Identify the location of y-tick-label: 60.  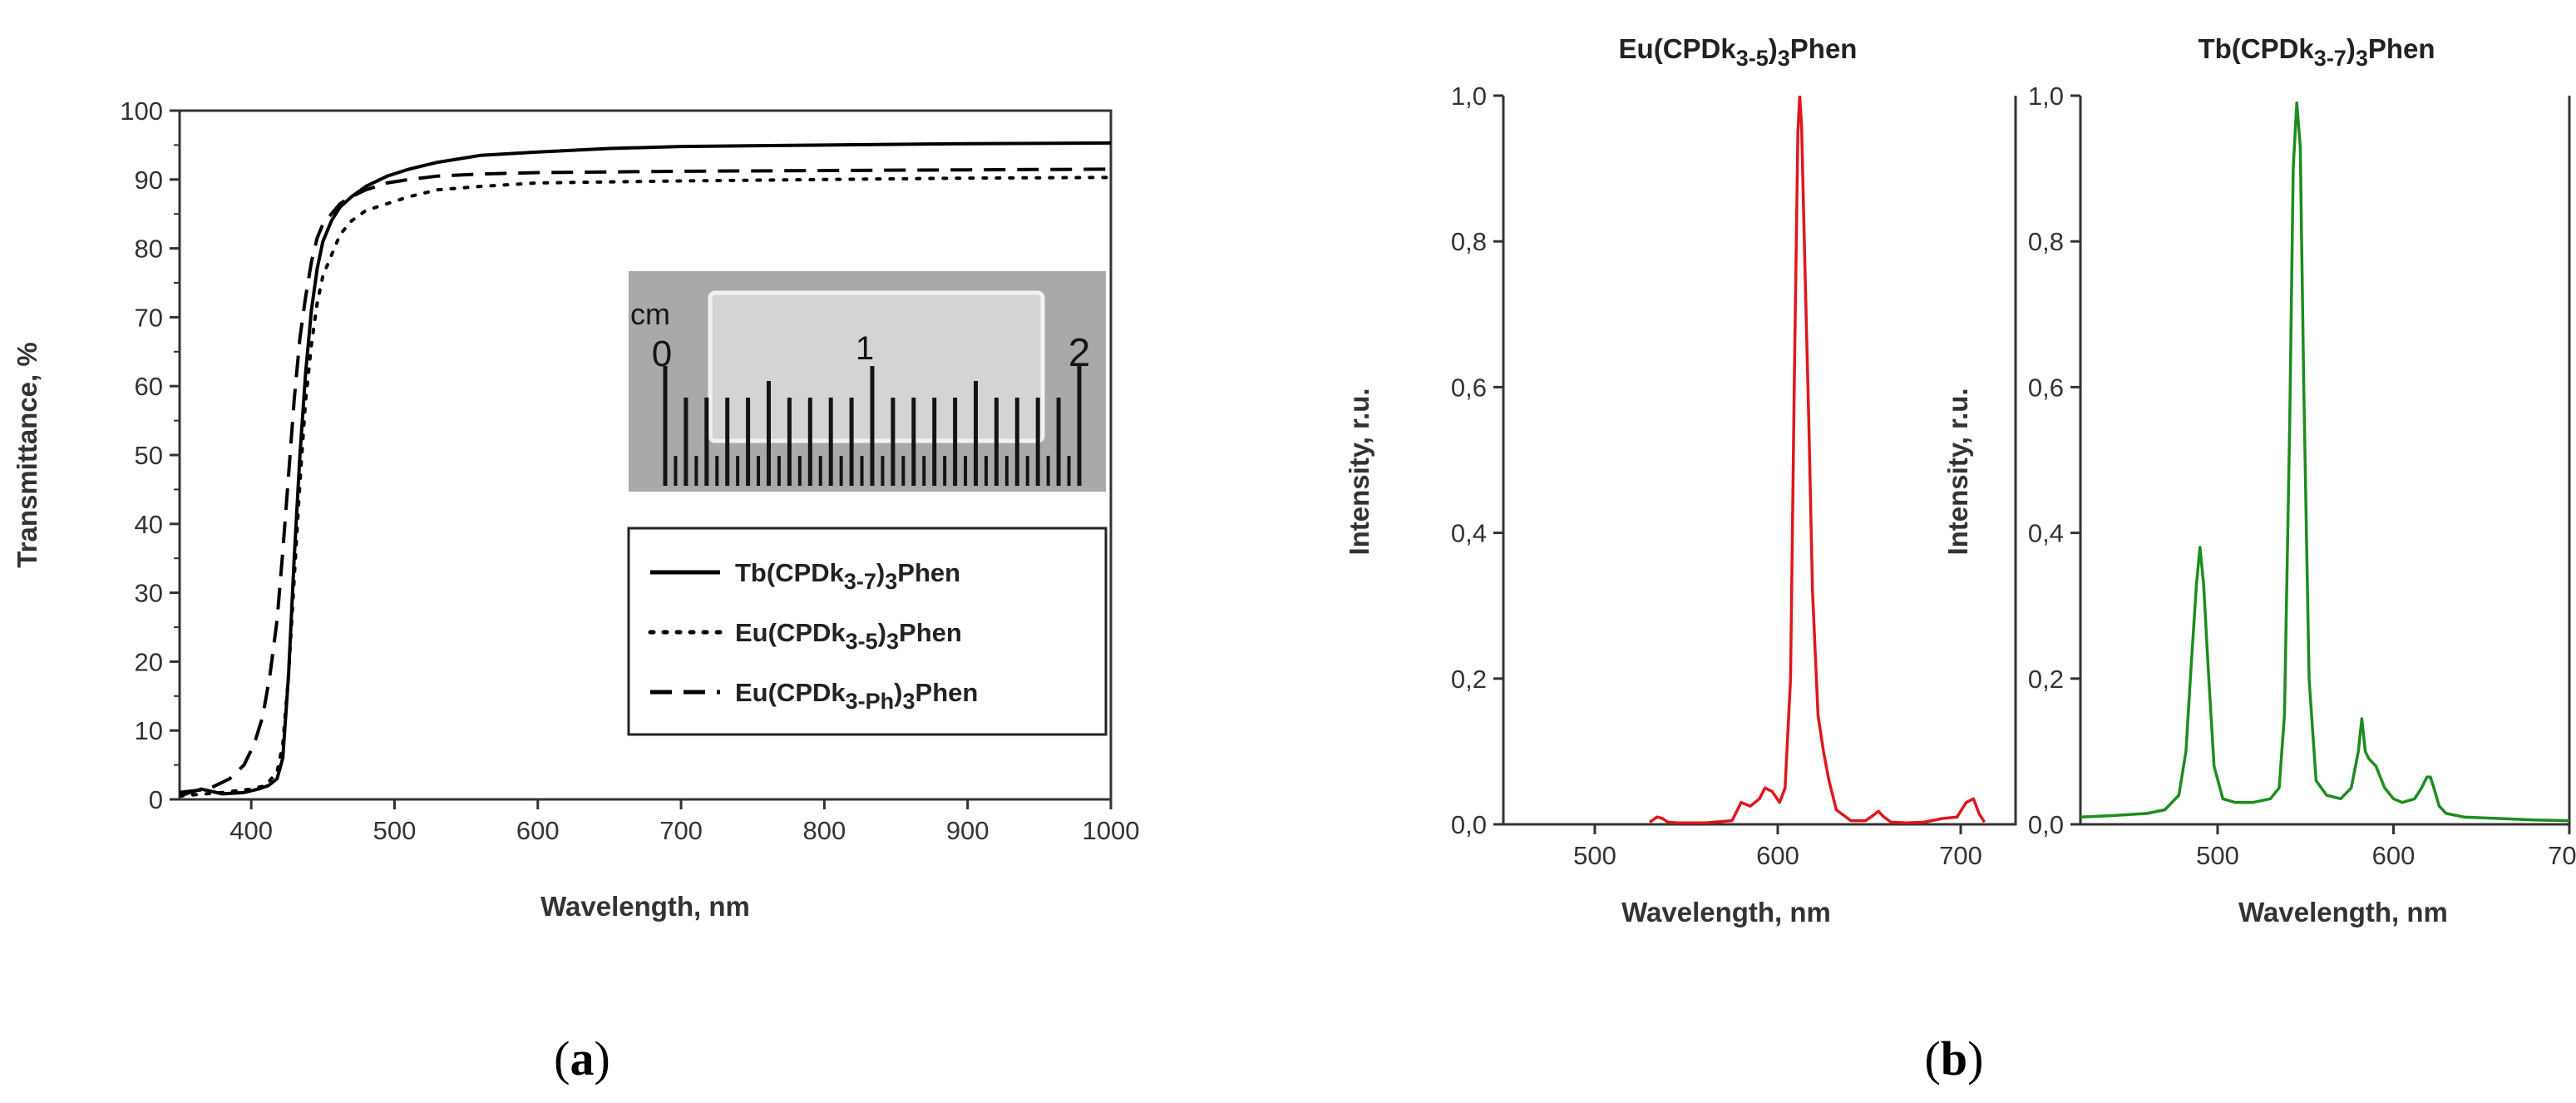
(149, 386).